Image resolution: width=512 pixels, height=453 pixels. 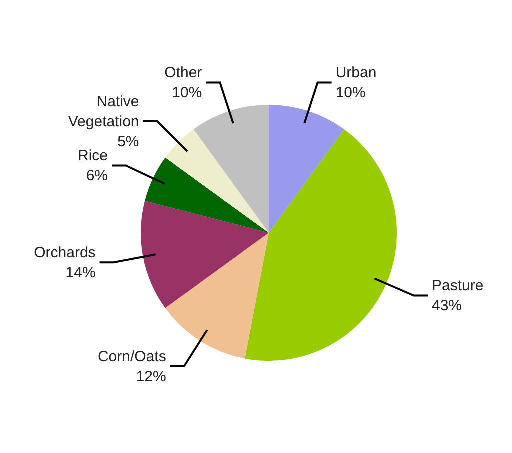 What do you see at coordinates (81, 273) in the screenshot?
I see `data-label: 14%` at bounding box center [81, 273].